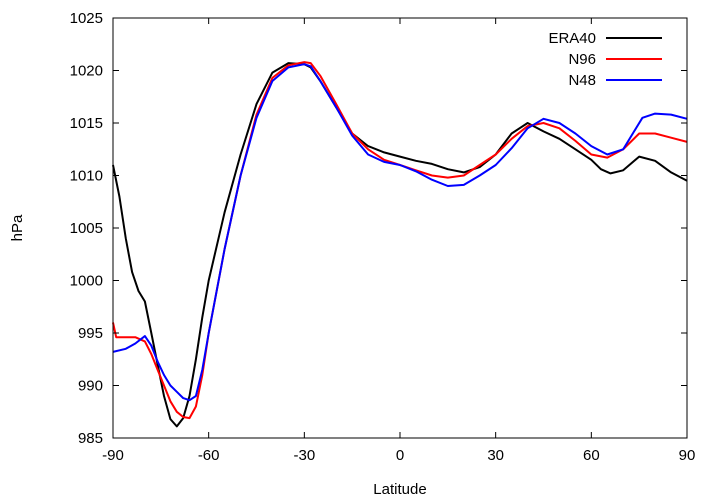 This screenshot has height=501, width=702. I want to click on x-axis-title: Latitude, so click(399, 489).